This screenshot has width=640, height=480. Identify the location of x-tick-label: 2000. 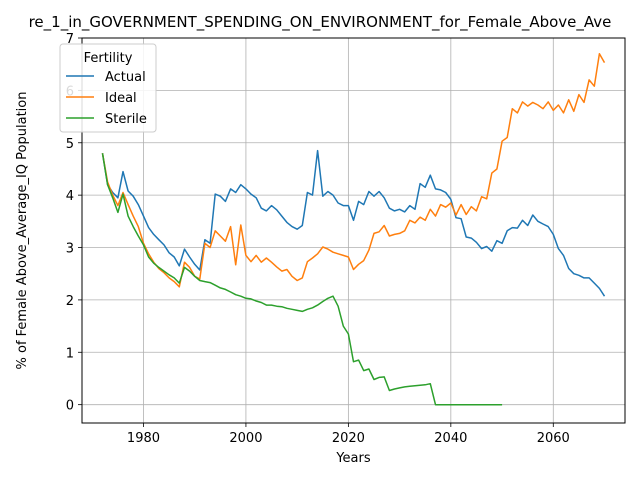
(245, 438).